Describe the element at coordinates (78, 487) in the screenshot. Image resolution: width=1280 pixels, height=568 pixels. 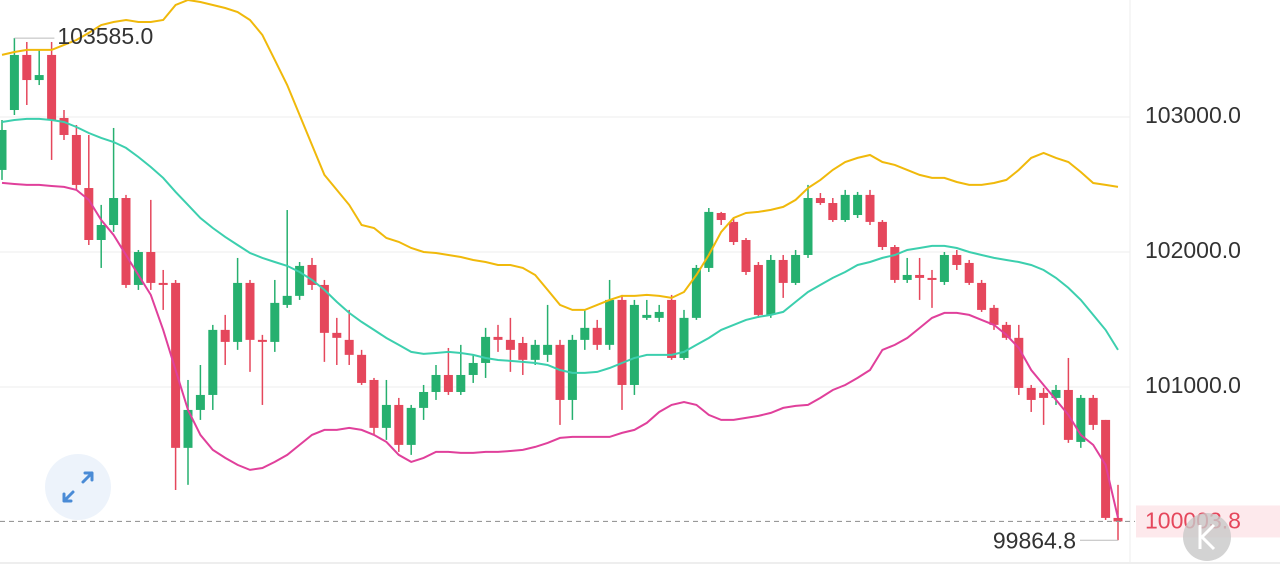
I see `expand-button` at that location.